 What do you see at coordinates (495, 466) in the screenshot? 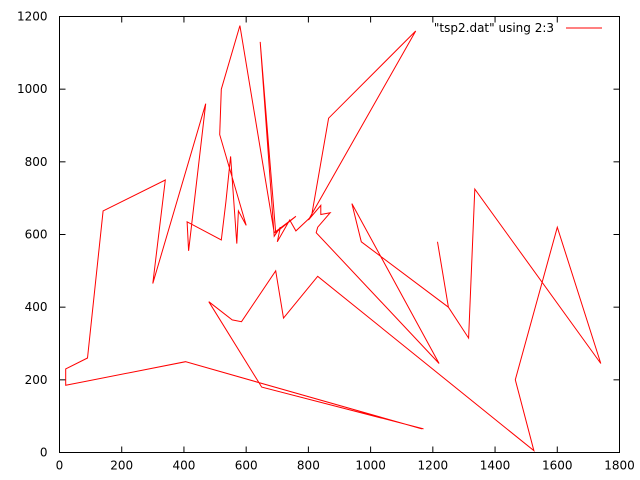
I see `x-tick-label: 1400` at bounding box center [495, 466].